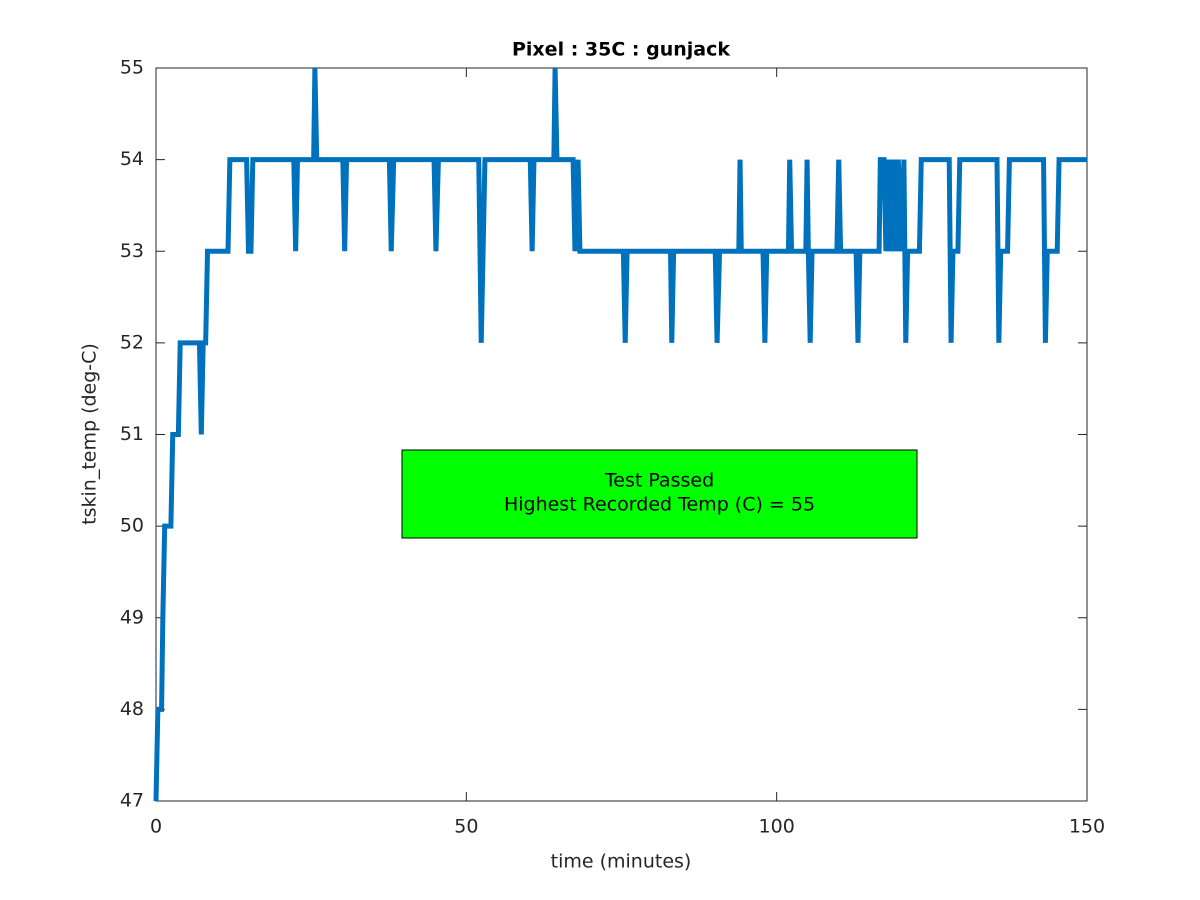 The image size is (1200, 900). I want to click on y-tick-label: 53, so click(132, 251).